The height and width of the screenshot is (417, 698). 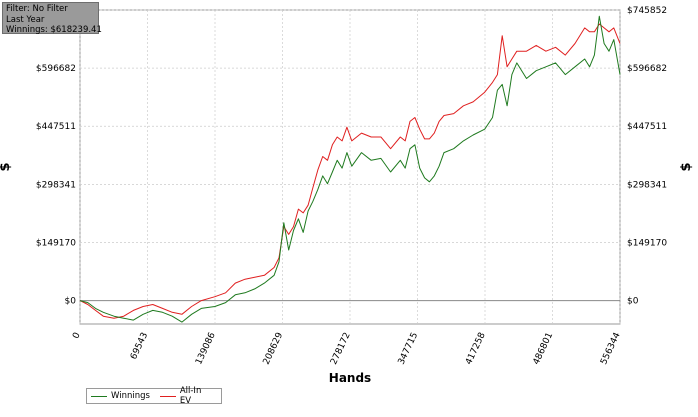 What do you see at coordinates (56, 127) in the screenshot?
I see `y-tick-label-left: $447511` at bounding box center [56, 127].